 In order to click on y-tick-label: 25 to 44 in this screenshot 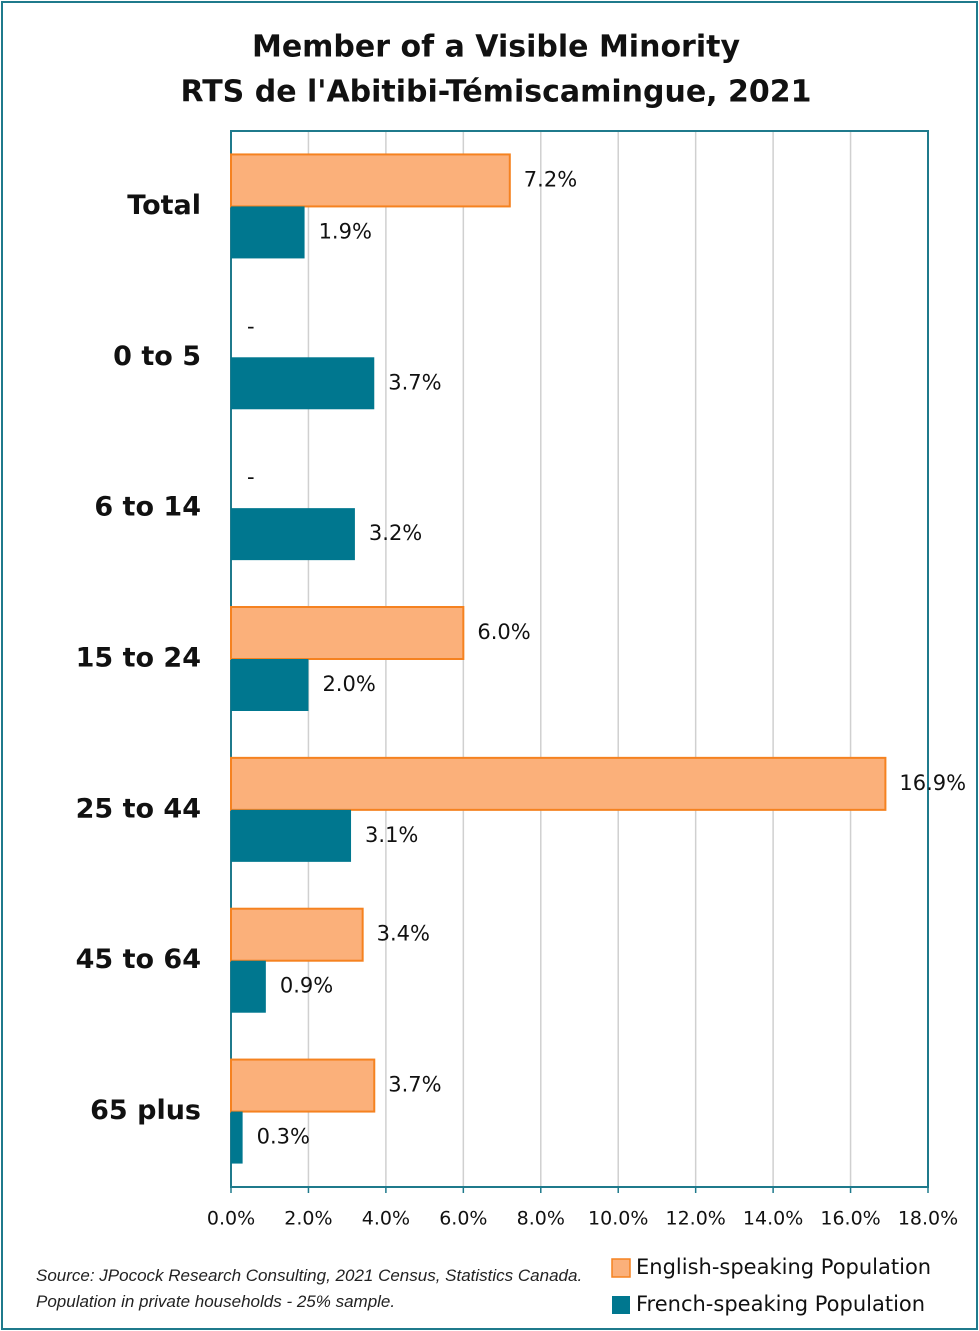, I will do `click(138, 808)`.